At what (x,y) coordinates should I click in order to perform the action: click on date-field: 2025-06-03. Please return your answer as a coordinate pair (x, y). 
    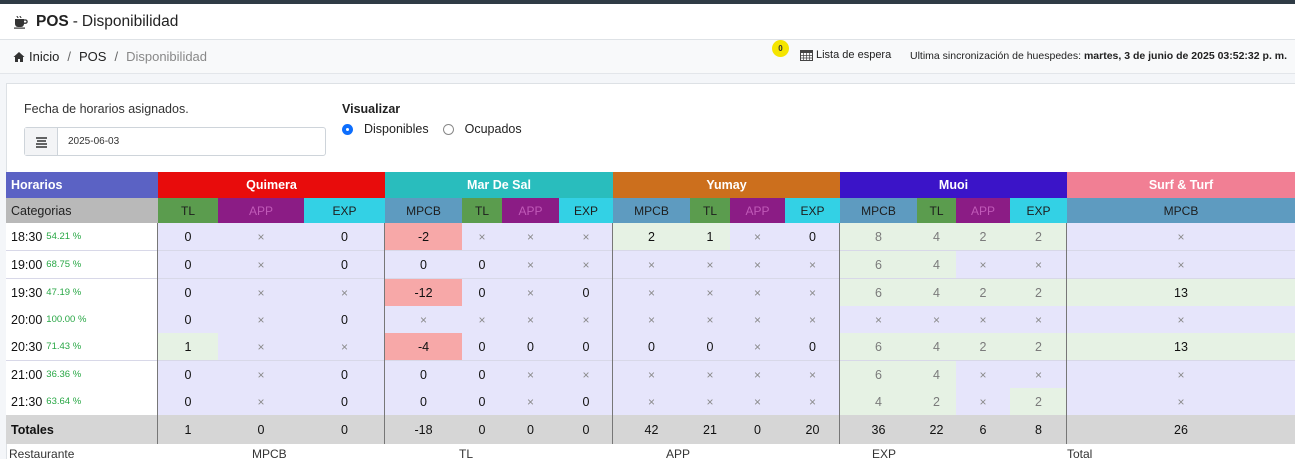
    Looking at the image, I should click on (175, 141).